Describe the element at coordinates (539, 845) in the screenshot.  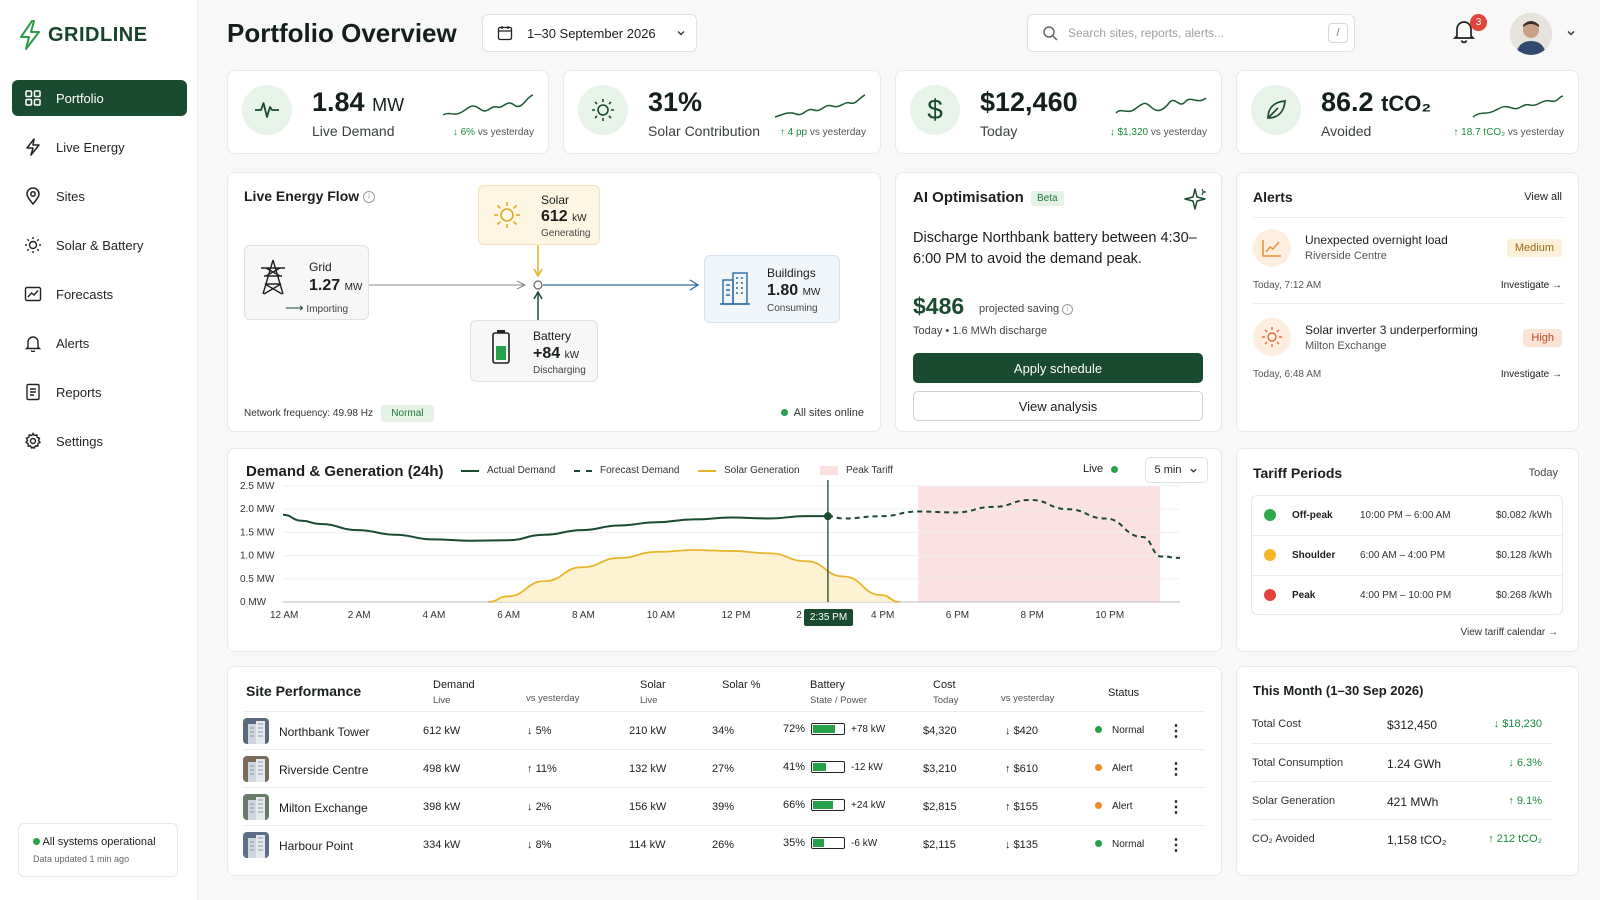
I see `demand-vs-yesterday: ↓ 8%` at that location.